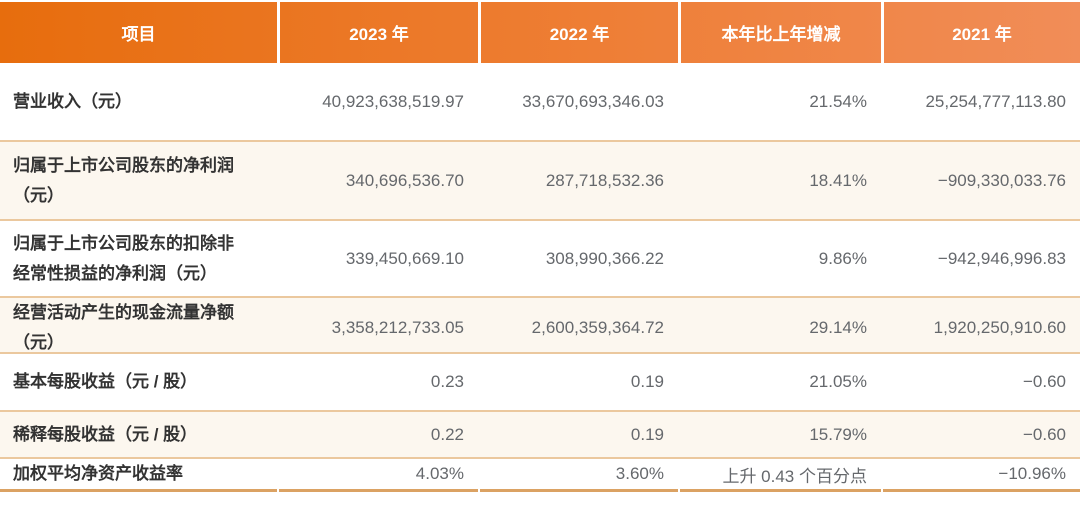  Describe the element at coordinates (393, 101) in the screenshot. I see `cell-2023: 40,923,638,519.97` at that location.